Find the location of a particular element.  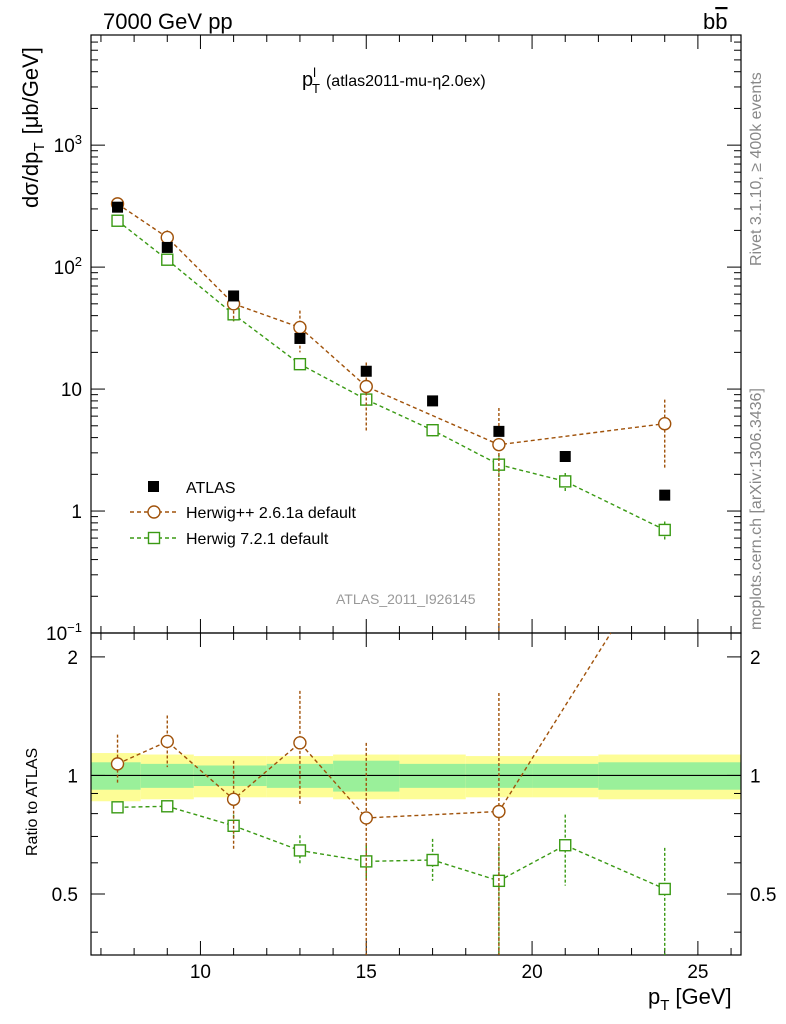

plot-title: pl T (atlas2011-mu-η2.0ex) is located at coordinates (394, 80).